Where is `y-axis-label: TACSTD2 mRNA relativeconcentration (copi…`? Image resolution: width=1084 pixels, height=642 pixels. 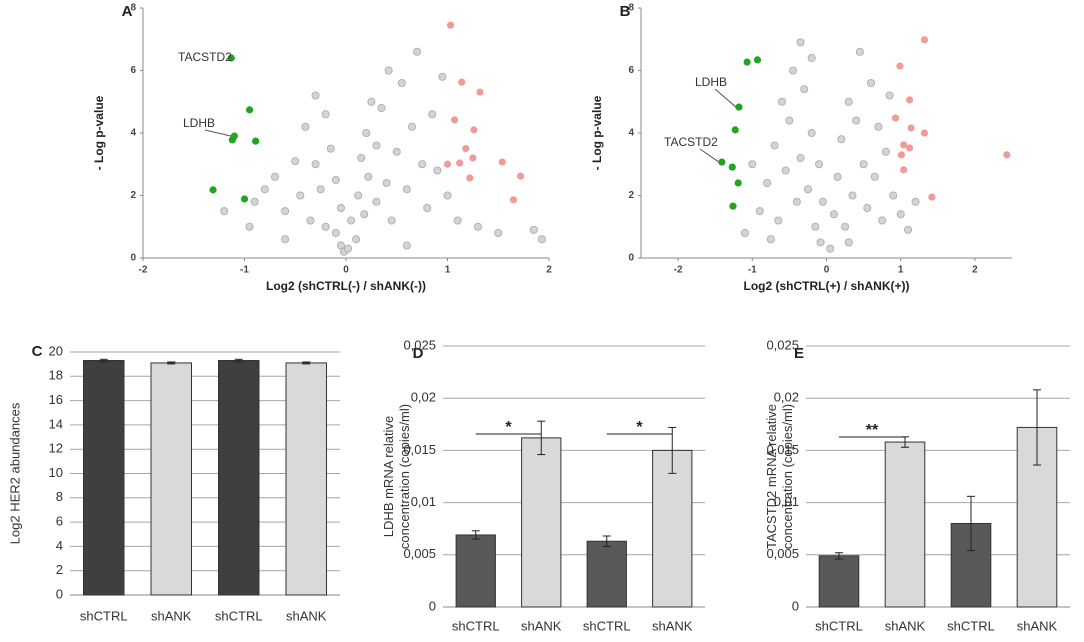
y-axis-label: TACSTD2 mRNA relativeconcentration (copi… is located at coordinates (779, 476).